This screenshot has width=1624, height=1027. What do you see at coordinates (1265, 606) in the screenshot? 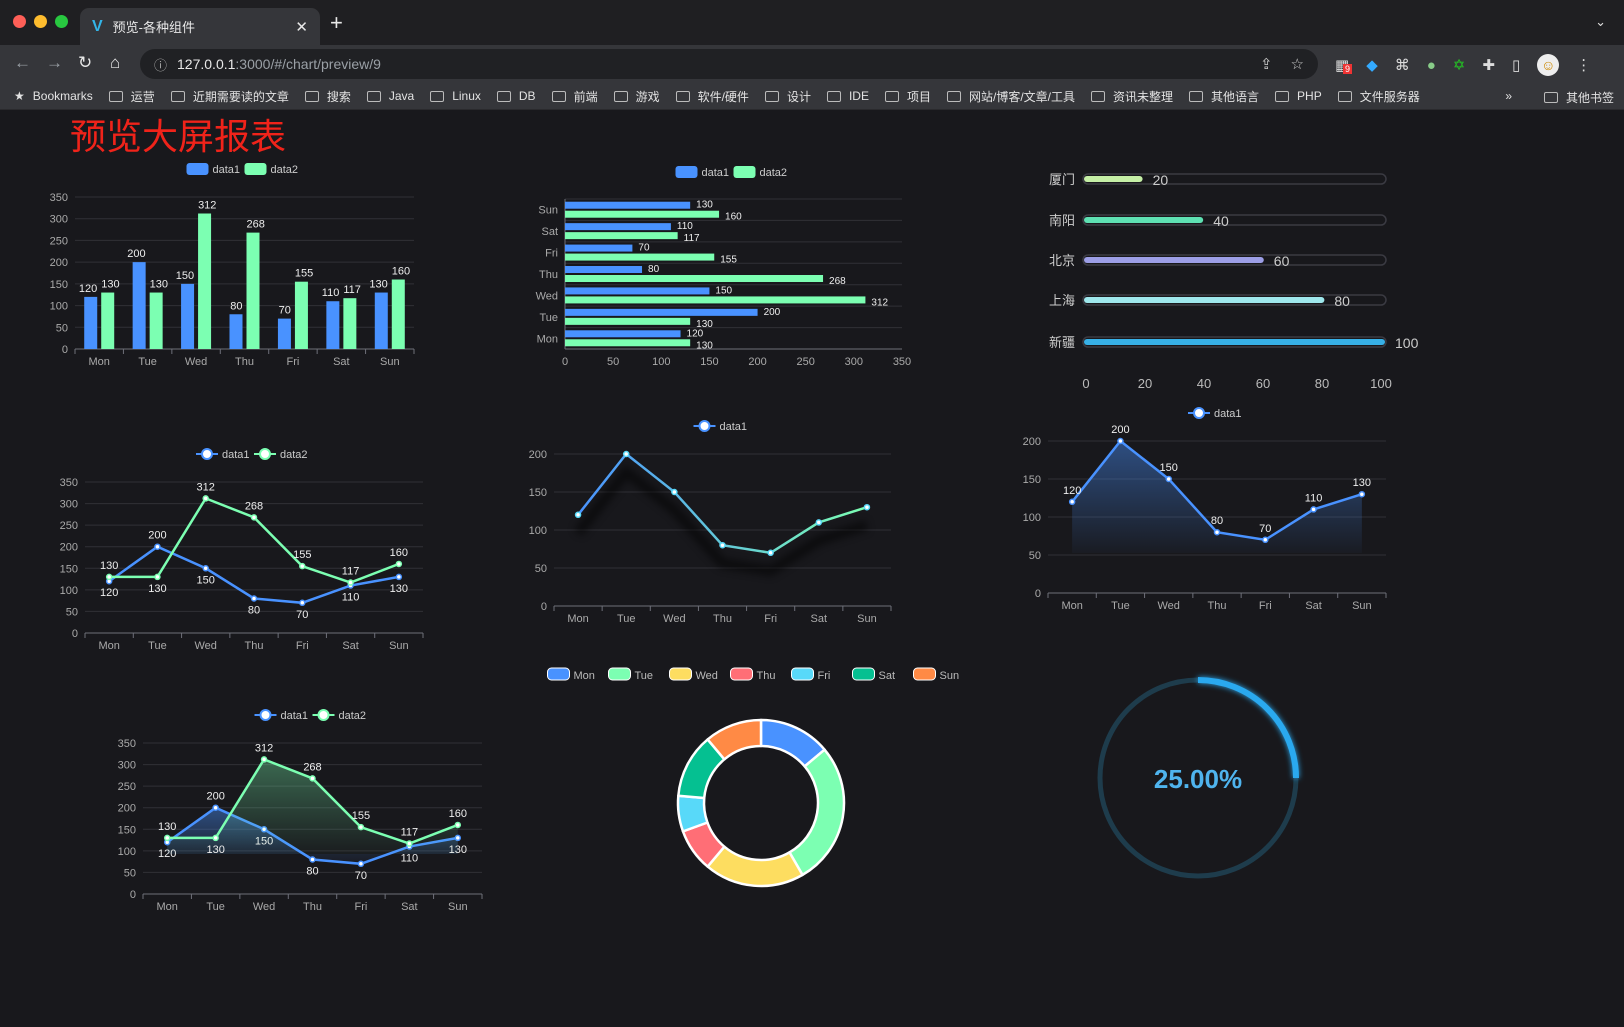
I see `x-tick-label: Fri` at bounding box center [1265, 606].